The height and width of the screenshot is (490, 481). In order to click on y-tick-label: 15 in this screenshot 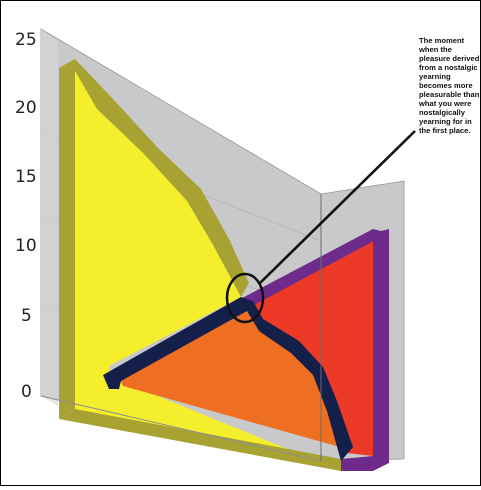, I will do `click(26, 177)`.